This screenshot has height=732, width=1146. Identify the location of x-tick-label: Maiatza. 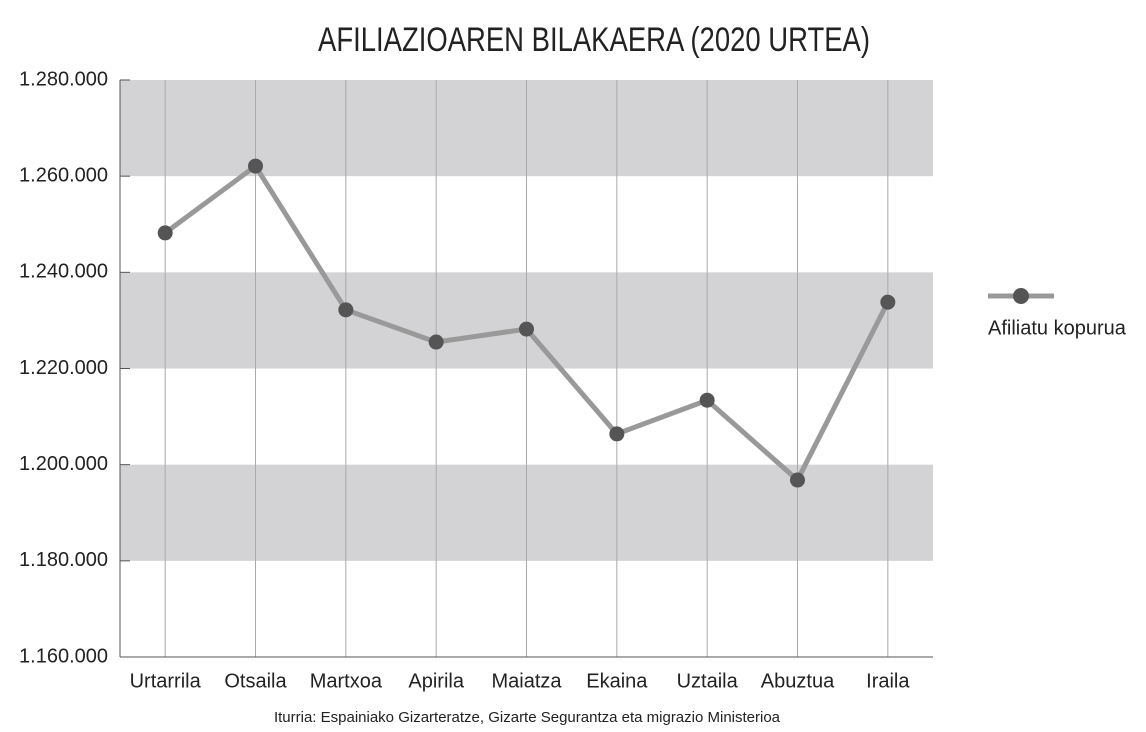
(526, 681).